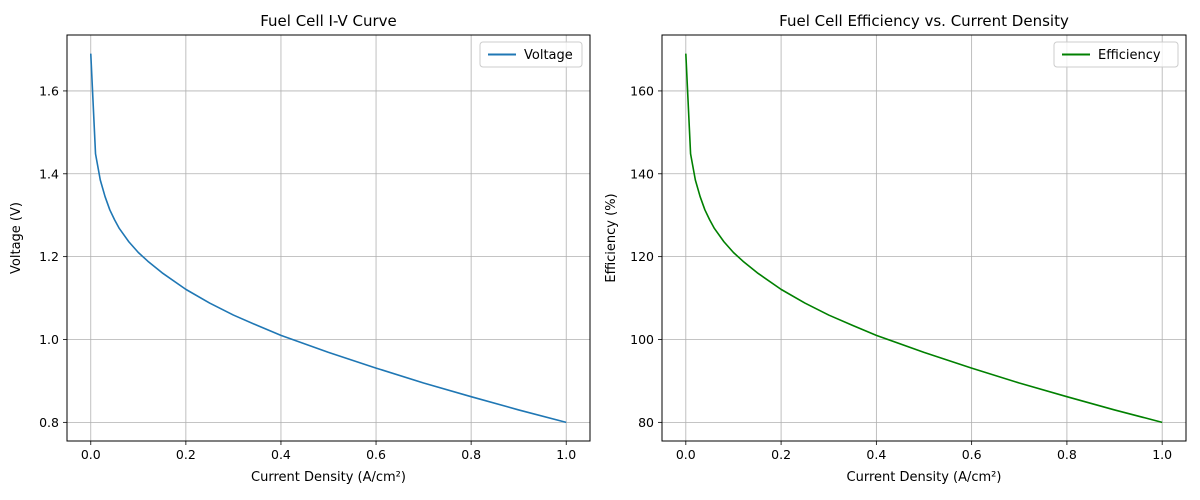  What do you see at coordinates (1162, 454) in the screenshot?
I see `eff-x-tick-label: 1.0` at bounding box center [1162, 454].